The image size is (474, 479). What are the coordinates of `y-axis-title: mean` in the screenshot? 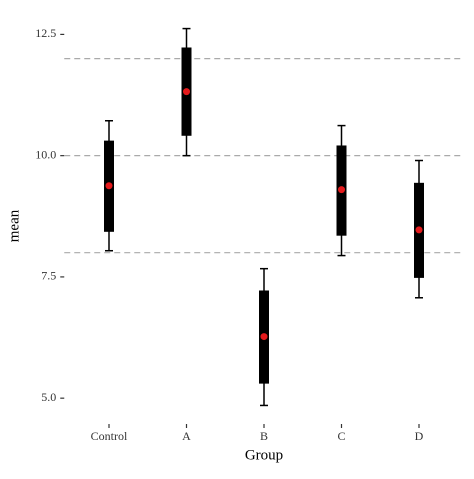 It's located at (14, 225).